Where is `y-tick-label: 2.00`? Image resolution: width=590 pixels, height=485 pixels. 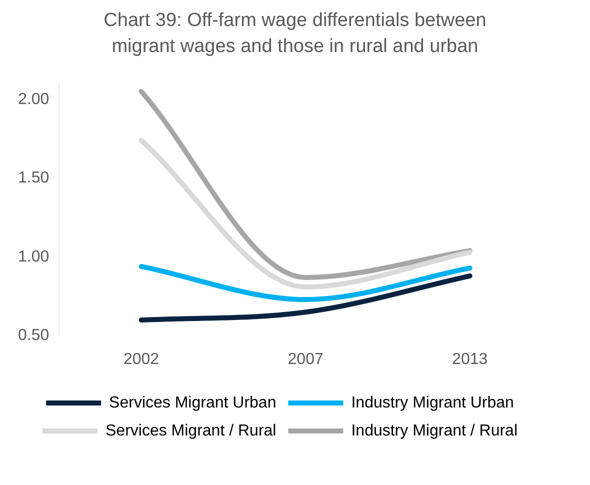
y-tick-label: 2.00 is located at coordinates (34, 99).